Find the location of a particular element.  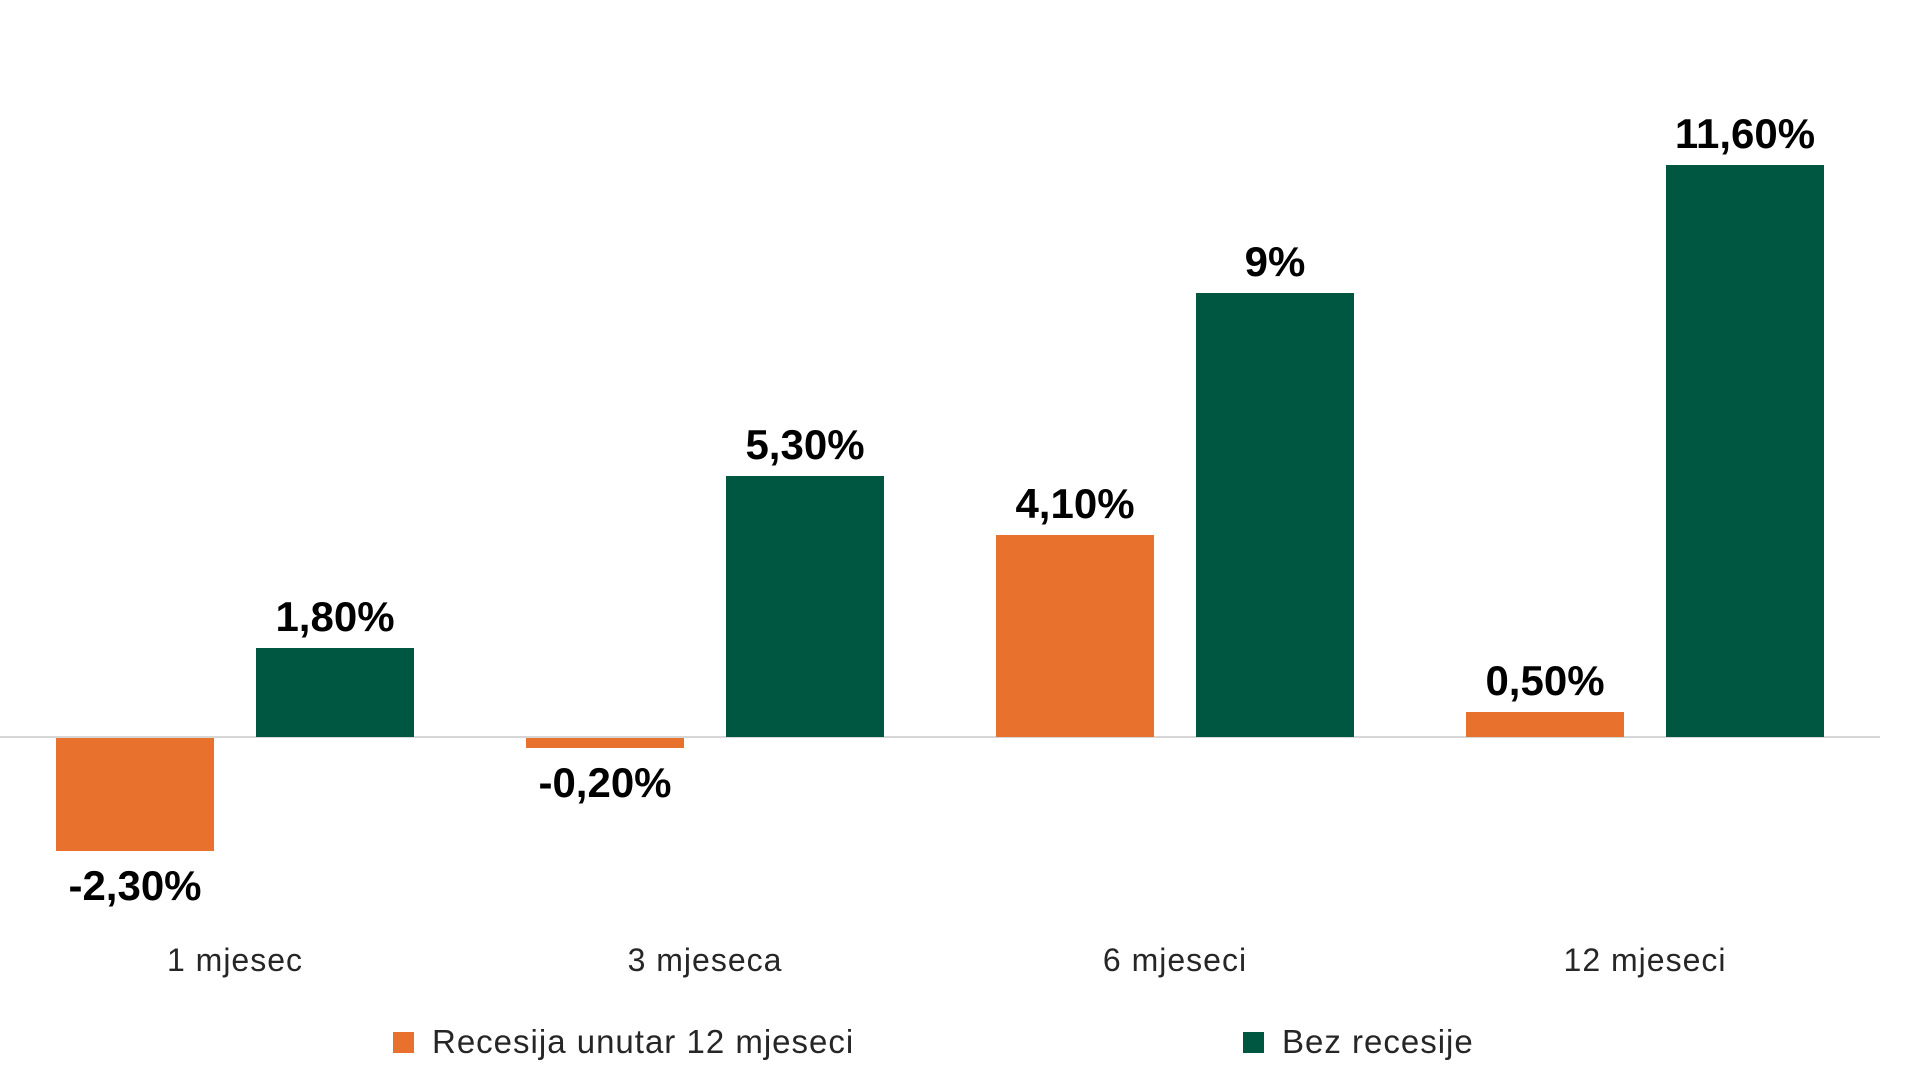

legend-label-bez-recesije: Bez recesije is located at coordinates (1378, 1041).